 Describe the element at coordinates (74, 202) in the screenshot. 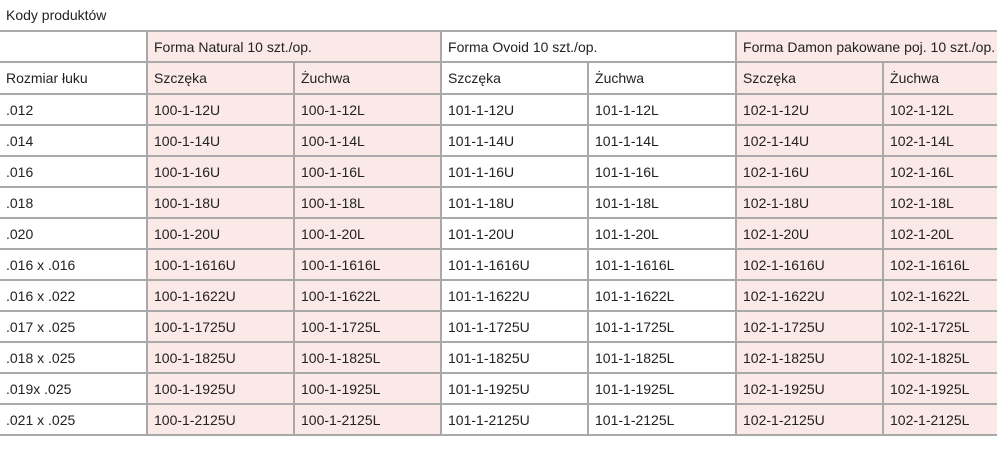

I see `arch-size-cell: .018` at that location.